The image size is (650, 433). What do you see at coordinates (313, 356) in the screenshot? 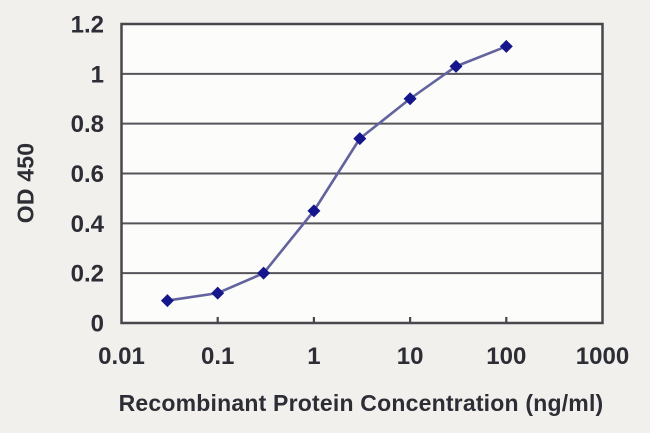
I see `x-tick-label: 1` at bounding box center [313, 356].